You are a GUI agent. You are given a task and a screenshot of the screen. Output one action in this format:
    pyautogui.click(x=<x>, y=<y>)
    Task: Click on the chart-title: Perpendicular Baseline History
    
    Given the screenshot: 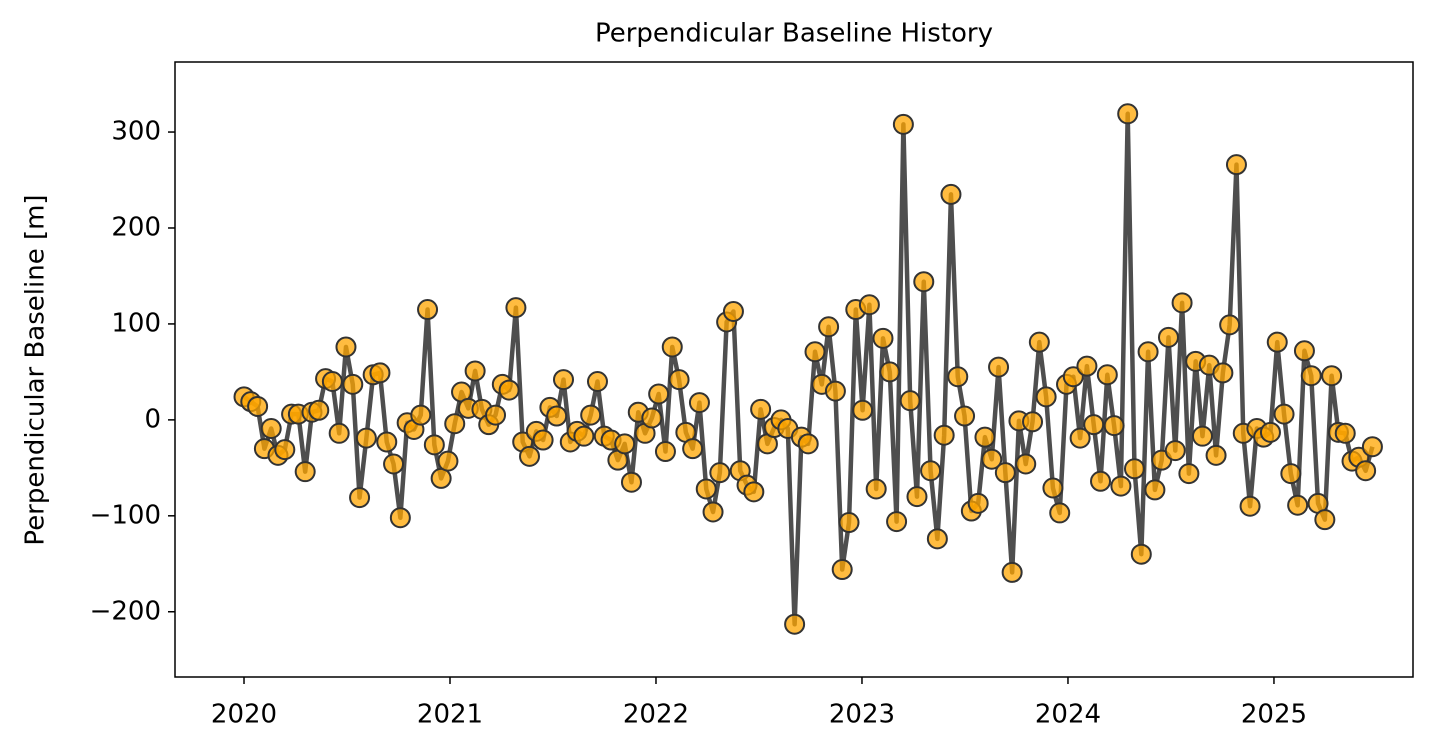 What is the action you would take?
    pyautogui.click(x=794, y=34)
    